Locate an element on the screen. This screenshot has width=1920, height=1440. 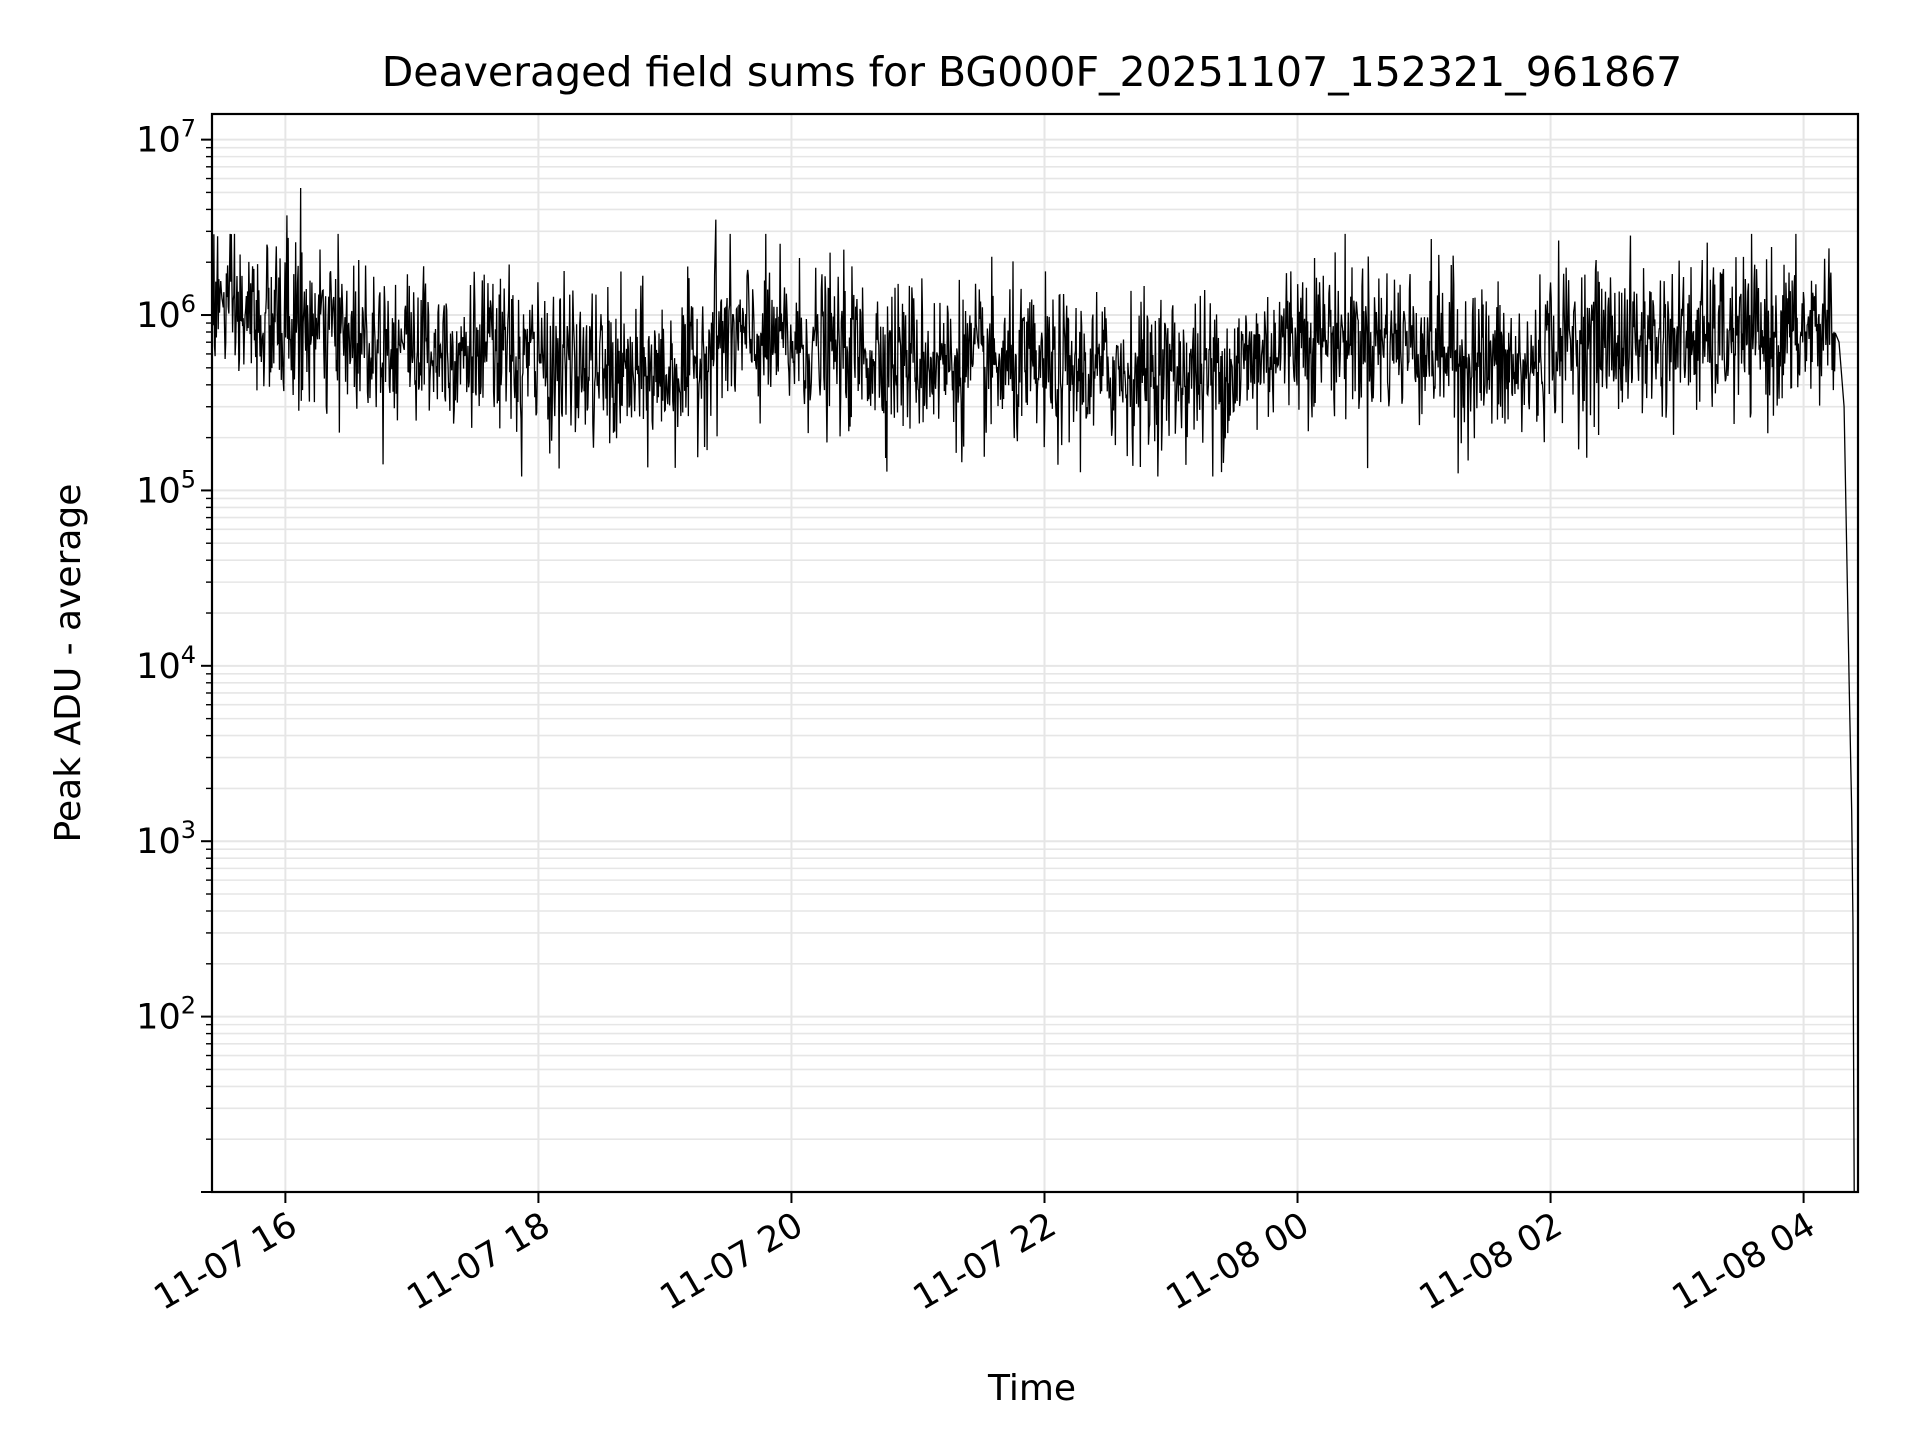
y-tick-label: 10³ is located at coordinates (166, 839).